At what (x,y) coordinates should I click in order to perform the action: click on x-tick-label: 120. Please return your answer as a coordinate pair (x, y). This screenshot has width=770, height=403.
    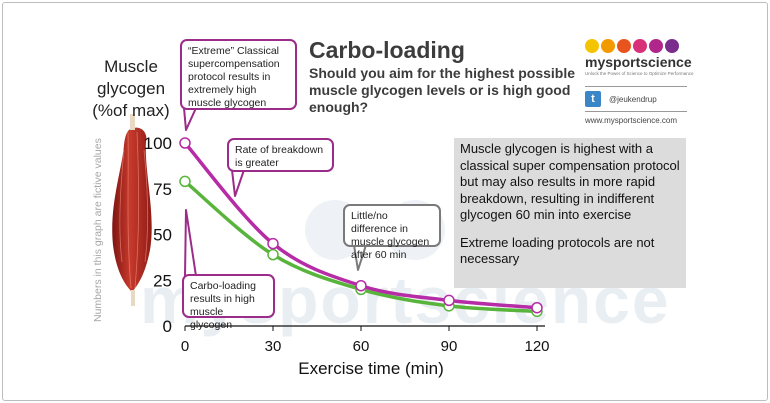
    Looking at the image, I should click on (536, 346).